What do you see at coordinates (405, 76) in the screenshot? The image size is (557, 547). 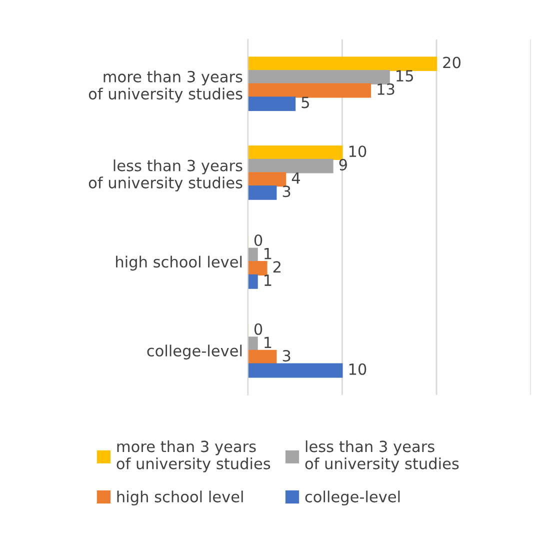 I see `data-label: 15` at bounding box center [405, 76].